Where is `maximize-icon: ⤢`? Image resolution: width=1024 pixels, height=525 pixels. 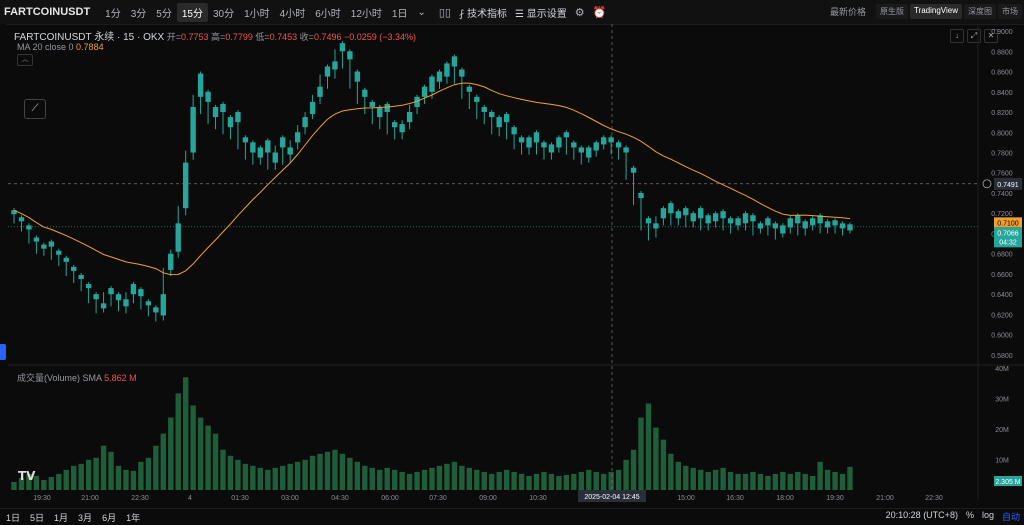 maximize-icon: ⤢ is located at coordinates (974, 36).